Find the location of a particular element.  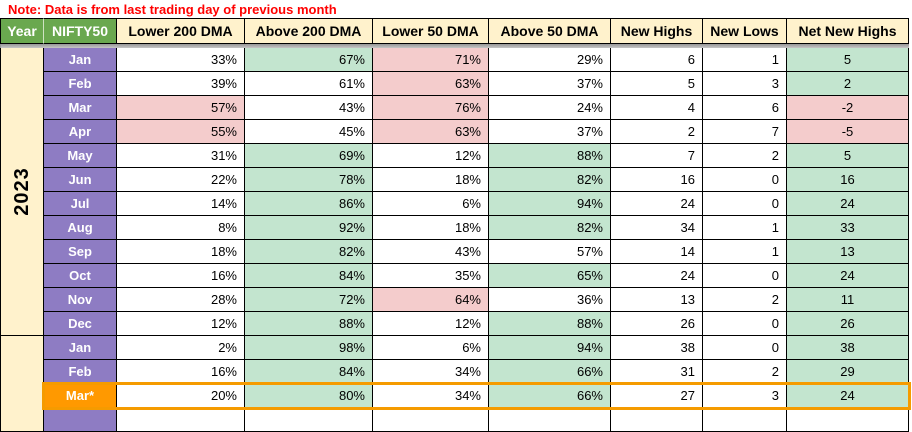

year-cell-2023: 2023 is located at coordinates (22, 192).